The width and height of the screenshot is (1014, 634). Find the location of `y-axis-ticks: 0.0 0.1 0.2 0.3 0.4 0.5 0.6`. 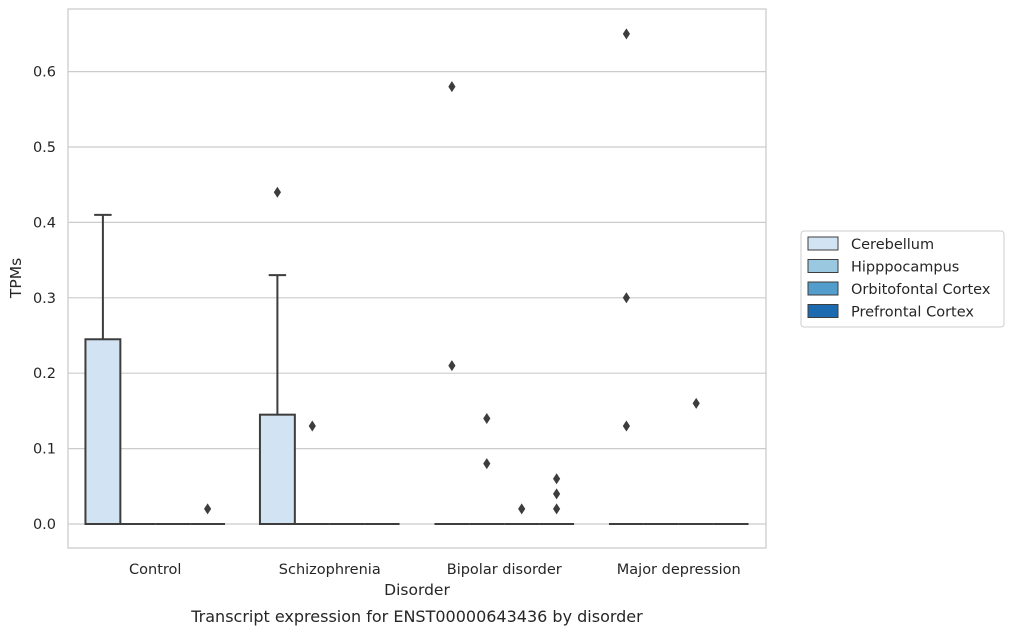

y-axis-ticks: 0.0 0.1 0.2 0.3 0.4 0.5 0.6 is located at coordinates (44, 299).